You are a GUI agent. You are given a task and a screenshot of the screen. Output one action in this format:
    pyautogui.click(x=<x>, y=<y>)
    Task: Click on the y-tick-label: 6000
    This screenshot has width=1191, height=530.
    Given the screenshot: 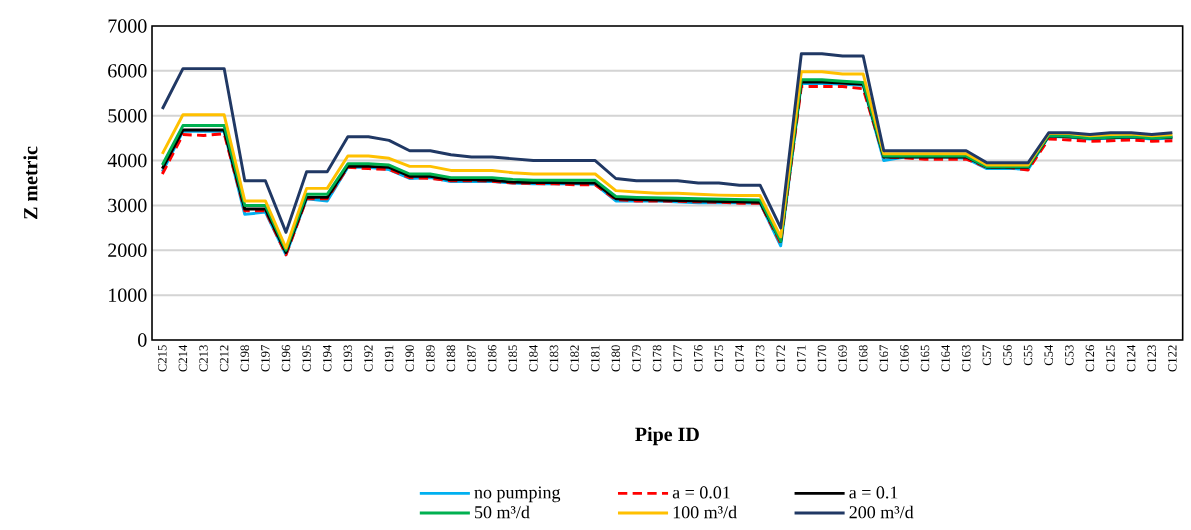 What is the action you would take?
    pyautogui.click(x=127, y=71)
    